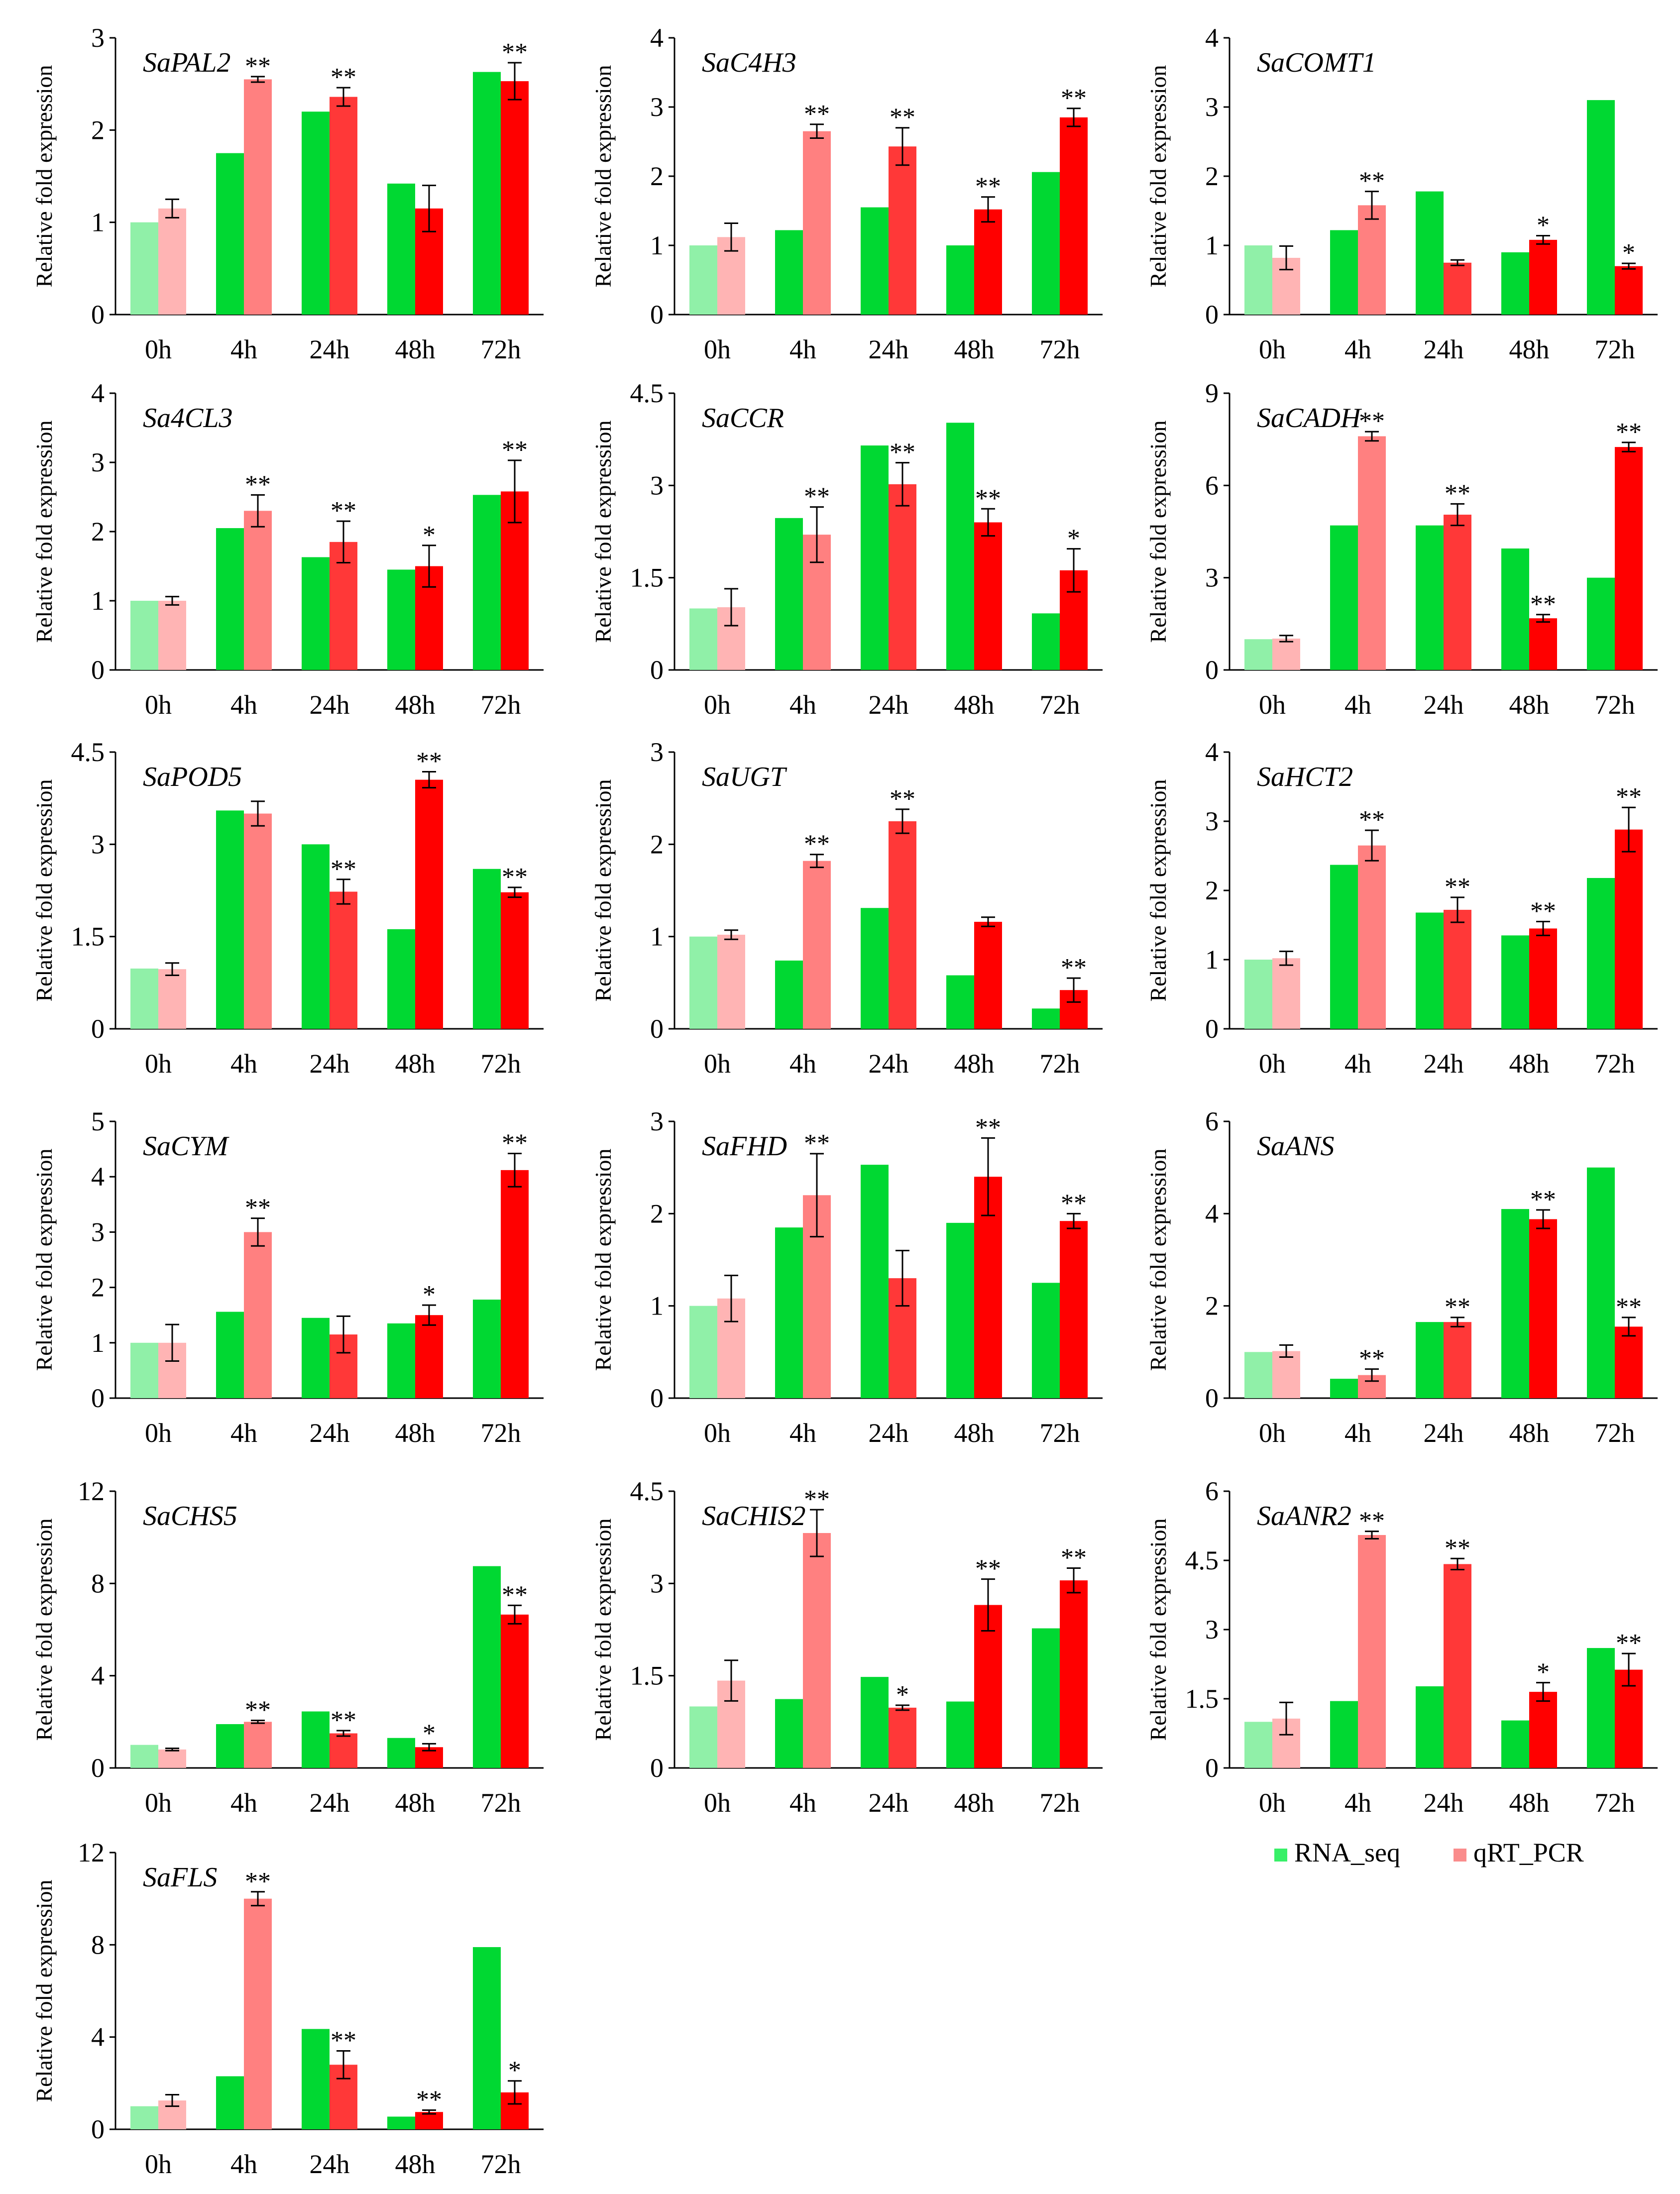  What do you see at coordinates (187, 62) in the screenshot?
I see `chart-title: SaPAL2` at bounding box center [187, 62].